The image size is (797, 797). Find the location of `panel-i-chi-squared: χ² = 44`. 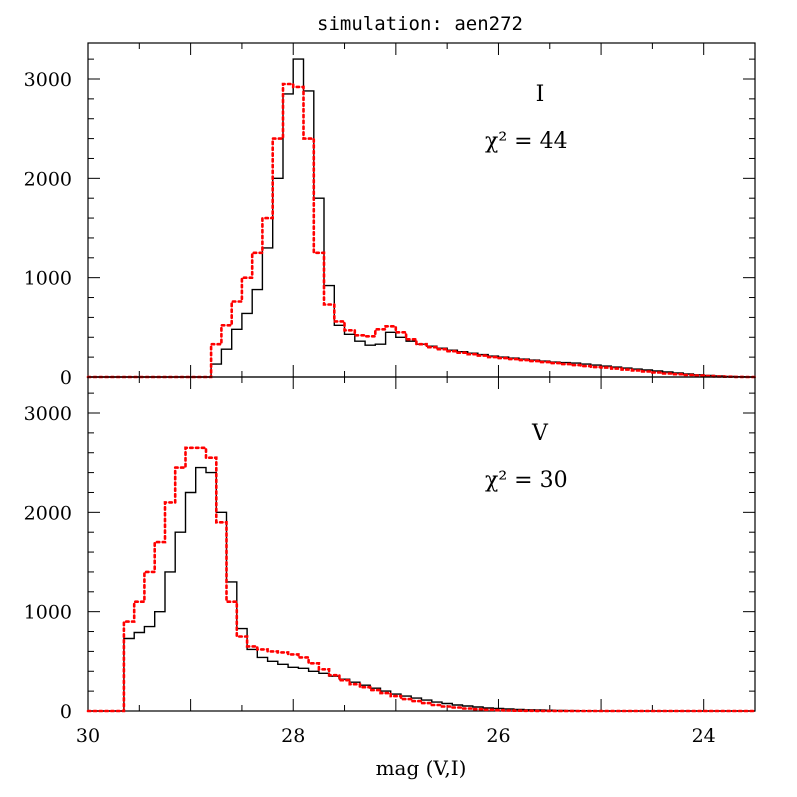

panel-i-chi-squared: χ² = 44 is located at coordinates (526, 141).